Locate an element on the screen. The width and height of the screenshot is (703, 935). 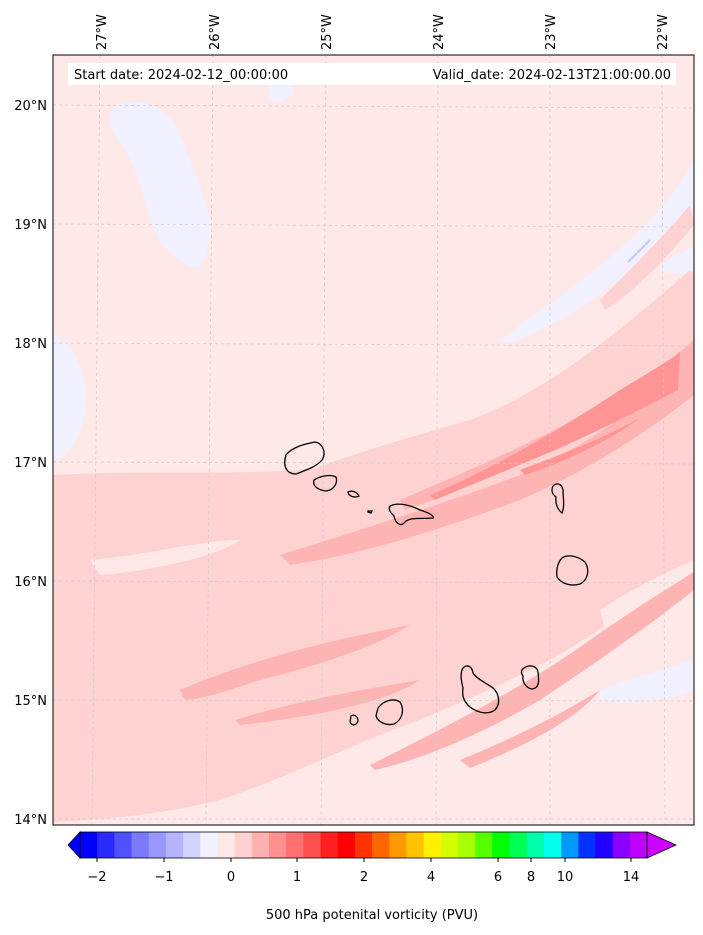
colorbar-under-arrow is located at coordinates (74, 845).